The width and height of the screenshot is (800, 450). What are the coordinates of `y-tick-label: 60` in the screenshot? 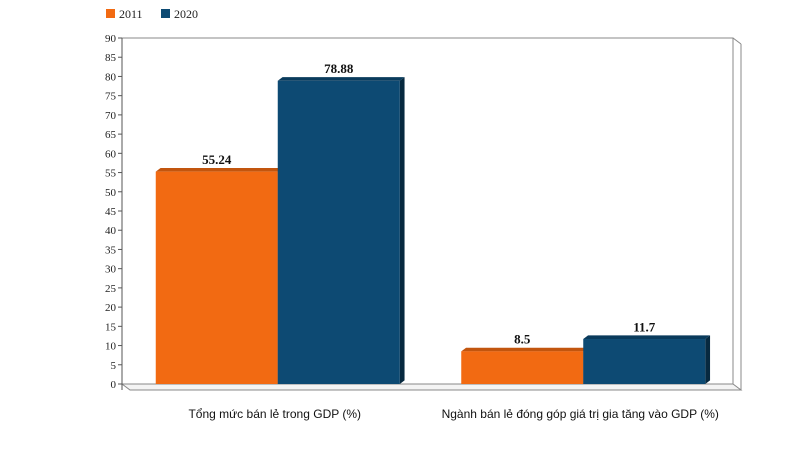 It's located at (111, 154).